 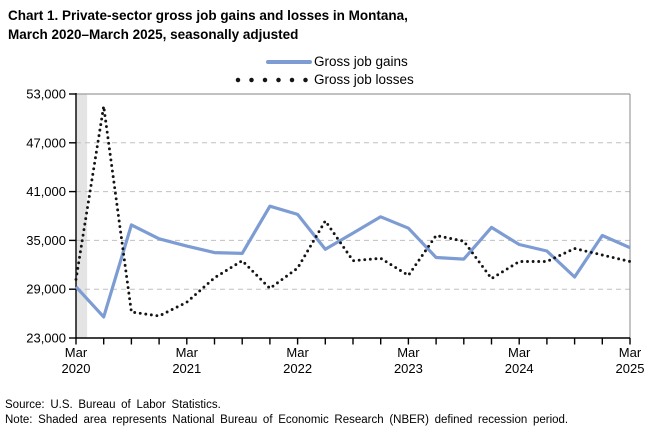 I want to click on x-tick-label-year: 2020, so click(x=76, y=368).